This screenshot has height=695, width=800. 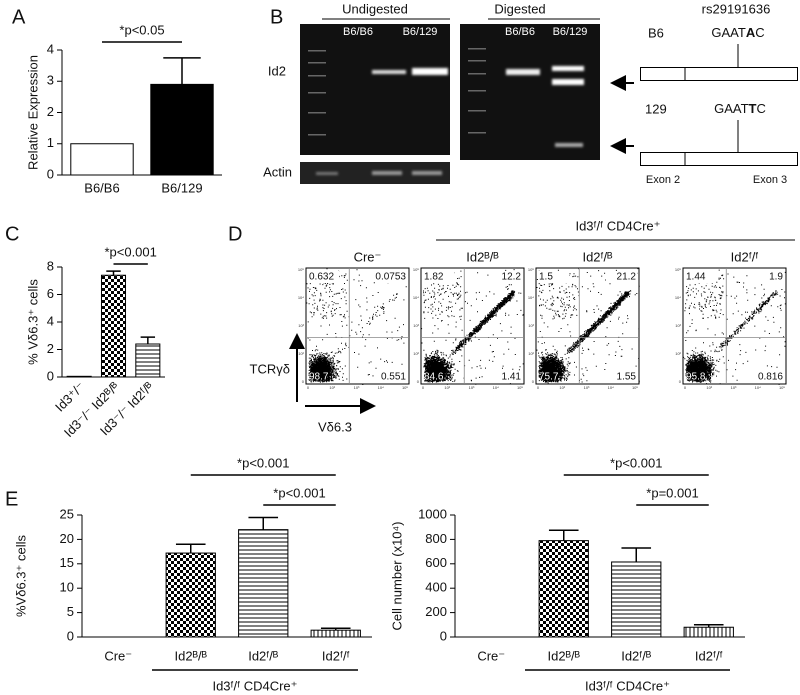 What do you see at coordinates (696, 377) in the screenshot?
I see `quadrant-value: 95.8` at bounding box center [696, 377].